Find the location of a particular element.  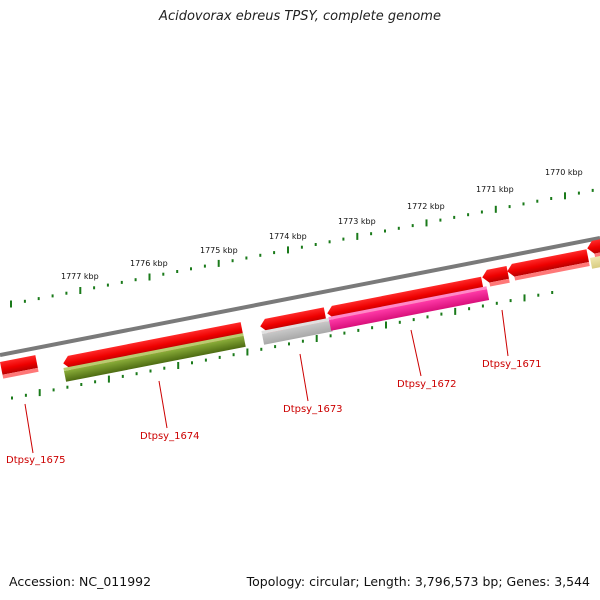

kbp-label-1775: 1775 kbp is located at coordinates (219, 250).